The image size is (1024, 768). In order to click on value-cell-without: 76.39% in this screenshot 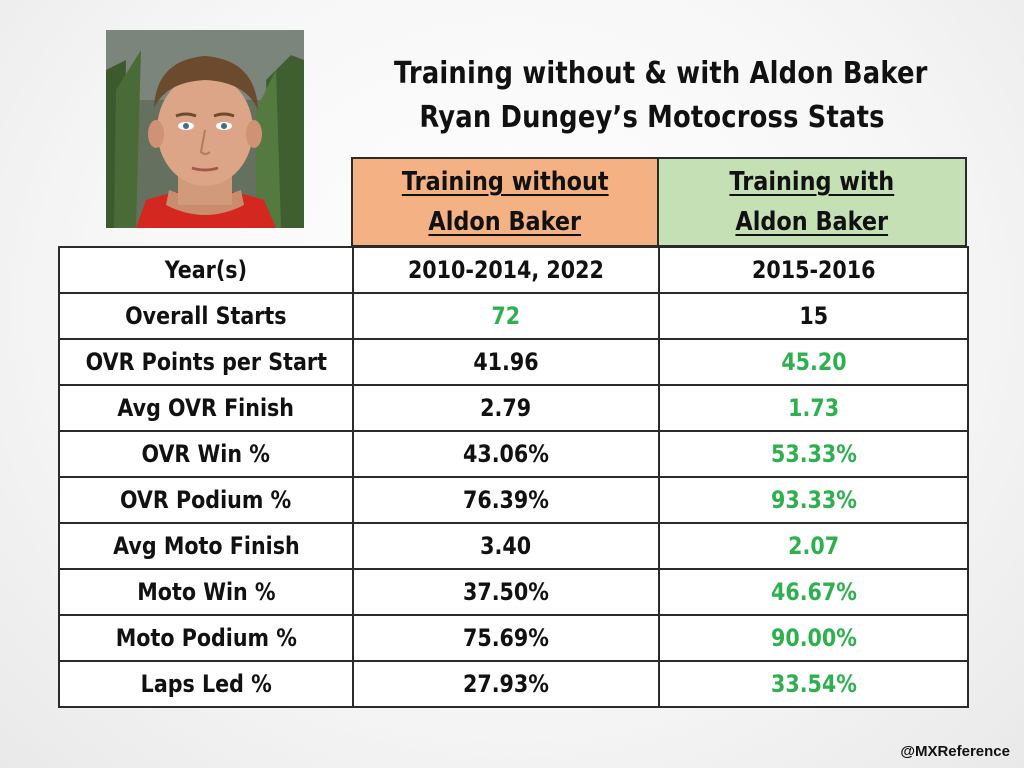, I will do `click(506, 500)`.